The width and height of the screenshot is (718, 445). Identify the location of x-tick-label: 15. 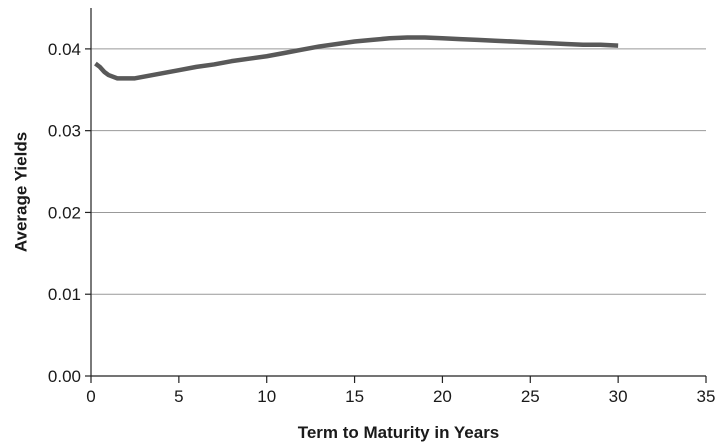
(354, 396).